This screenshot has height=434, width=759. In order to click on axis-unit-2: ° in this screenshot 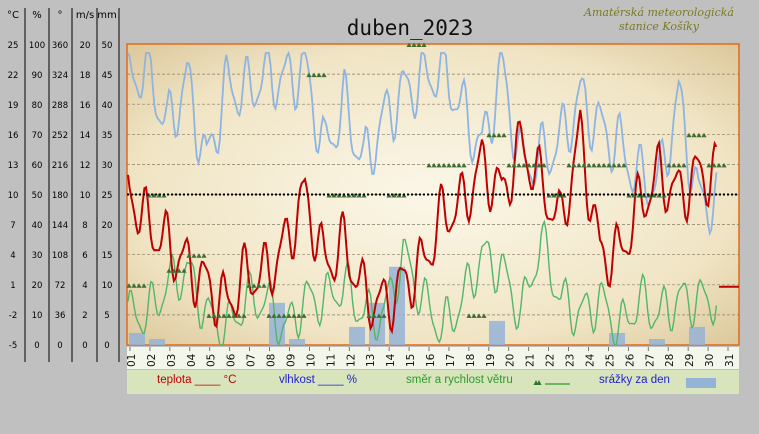, I will do `click(60, 15)`.